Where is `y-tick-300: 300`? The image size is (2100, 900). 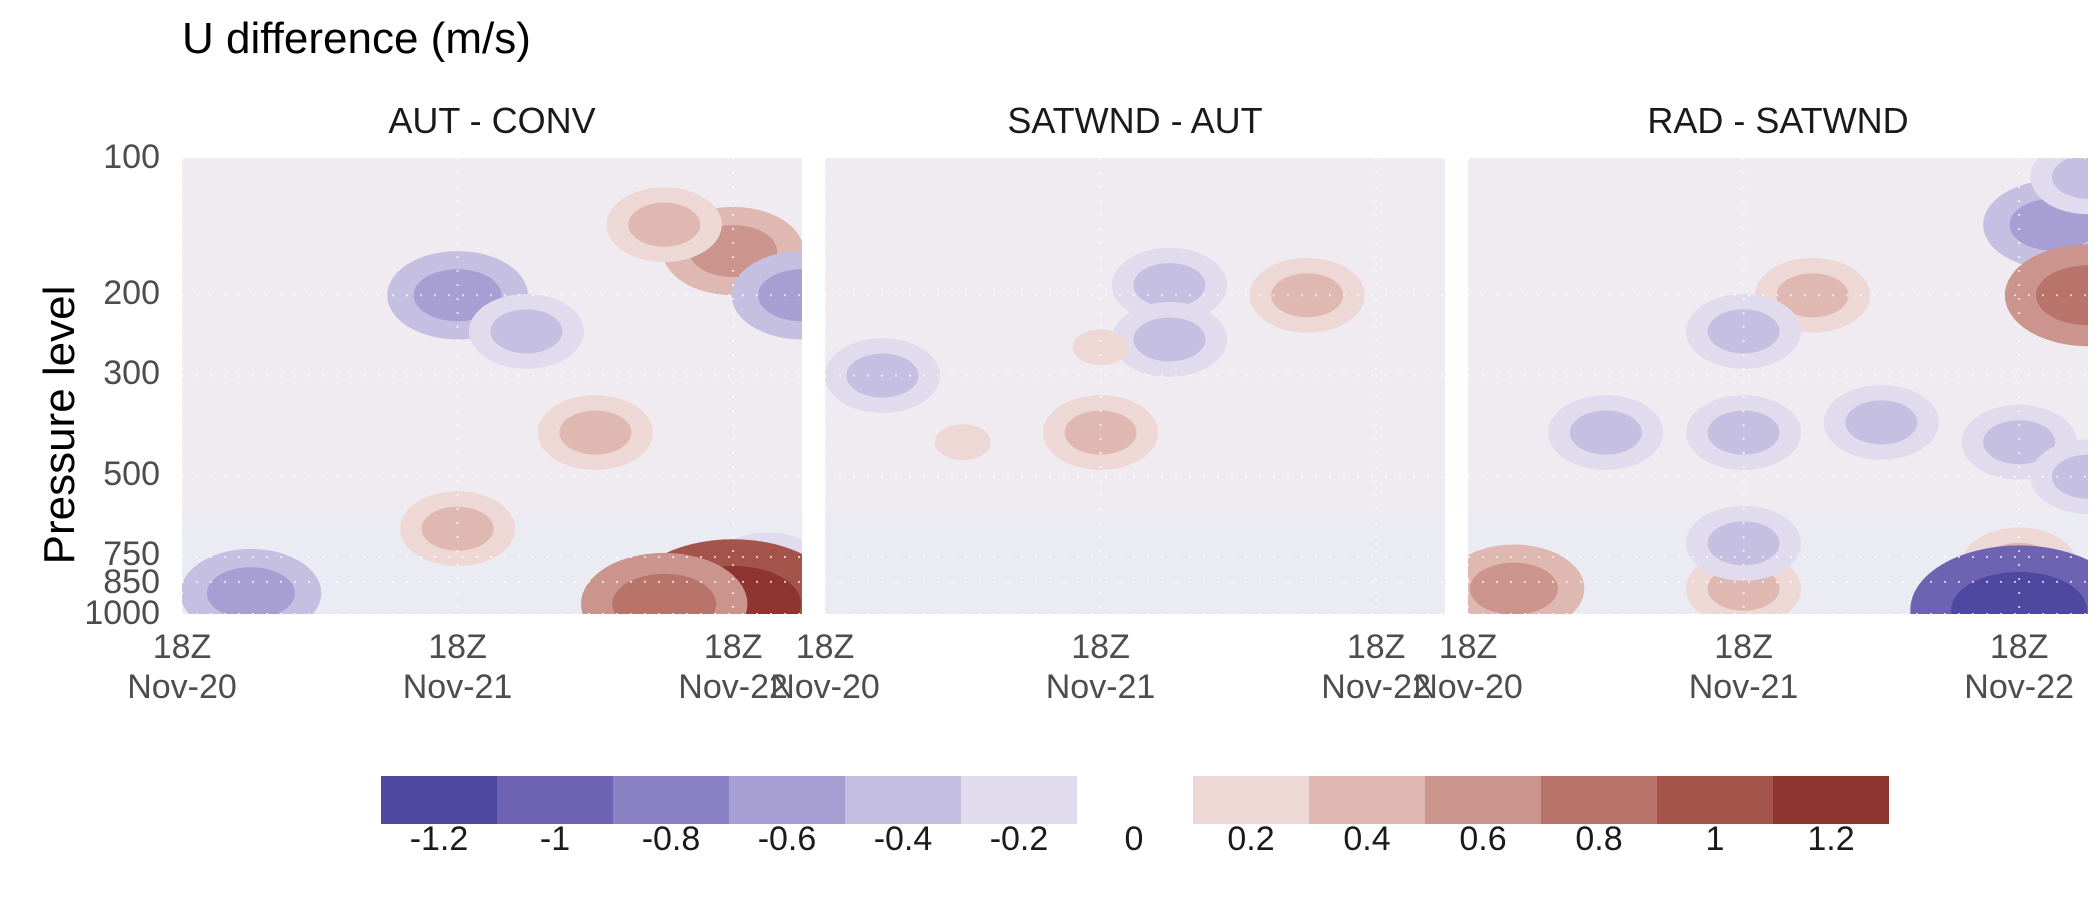
y-tick-300: 300 is located at coordinates (131, 373).